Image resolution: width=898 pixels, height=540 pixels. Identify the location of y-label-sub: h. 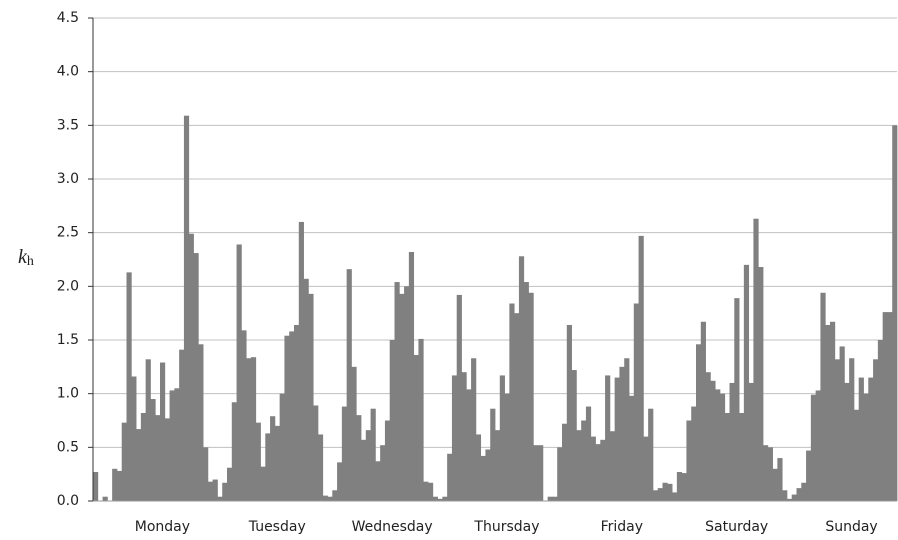
(30, 261).